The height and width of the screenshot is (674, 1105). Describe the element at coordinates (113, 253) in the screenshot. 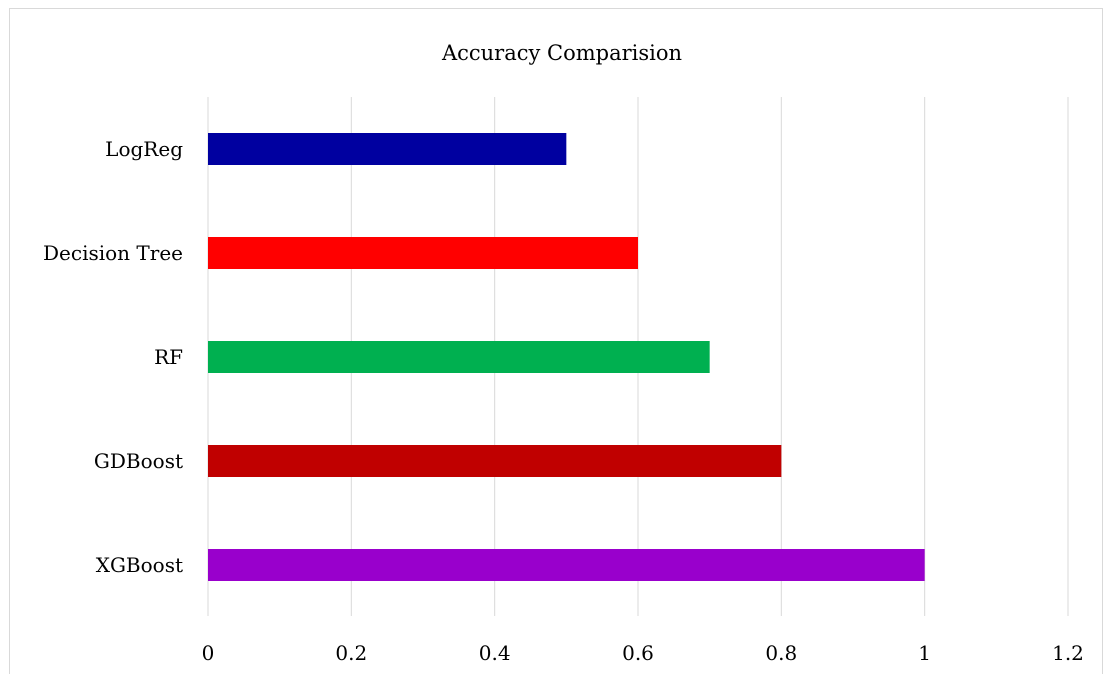

I see `category-label: Decision Tree` at that location.